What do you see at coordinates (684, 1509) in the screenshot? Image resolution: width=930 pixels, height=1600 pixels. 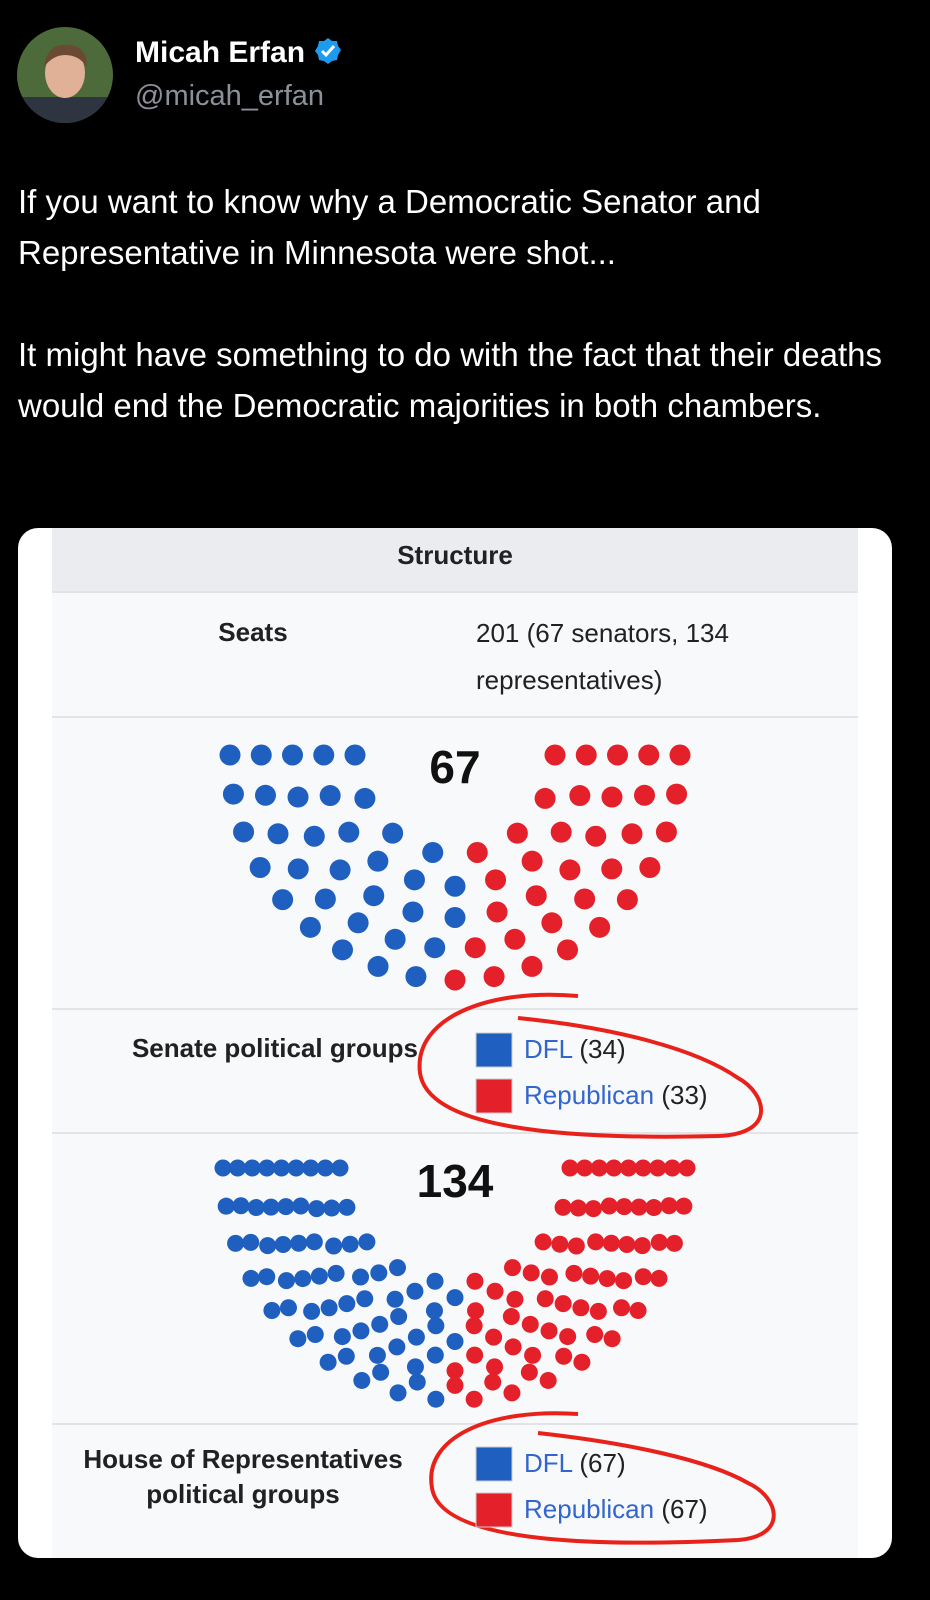 I see `party-seats: (67)` at bounding box center [684, 1509].